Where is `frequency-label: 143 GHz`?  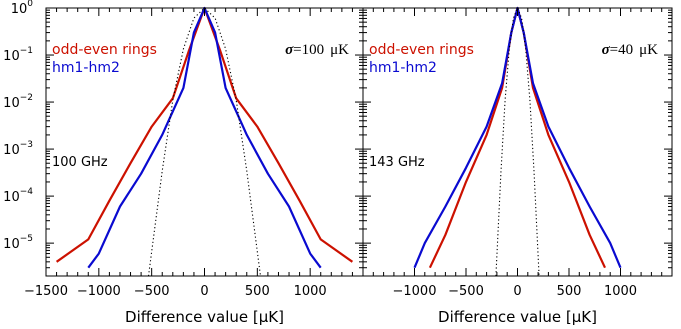 frequency-label: 143 GHz is located at coordinates (397, 162).